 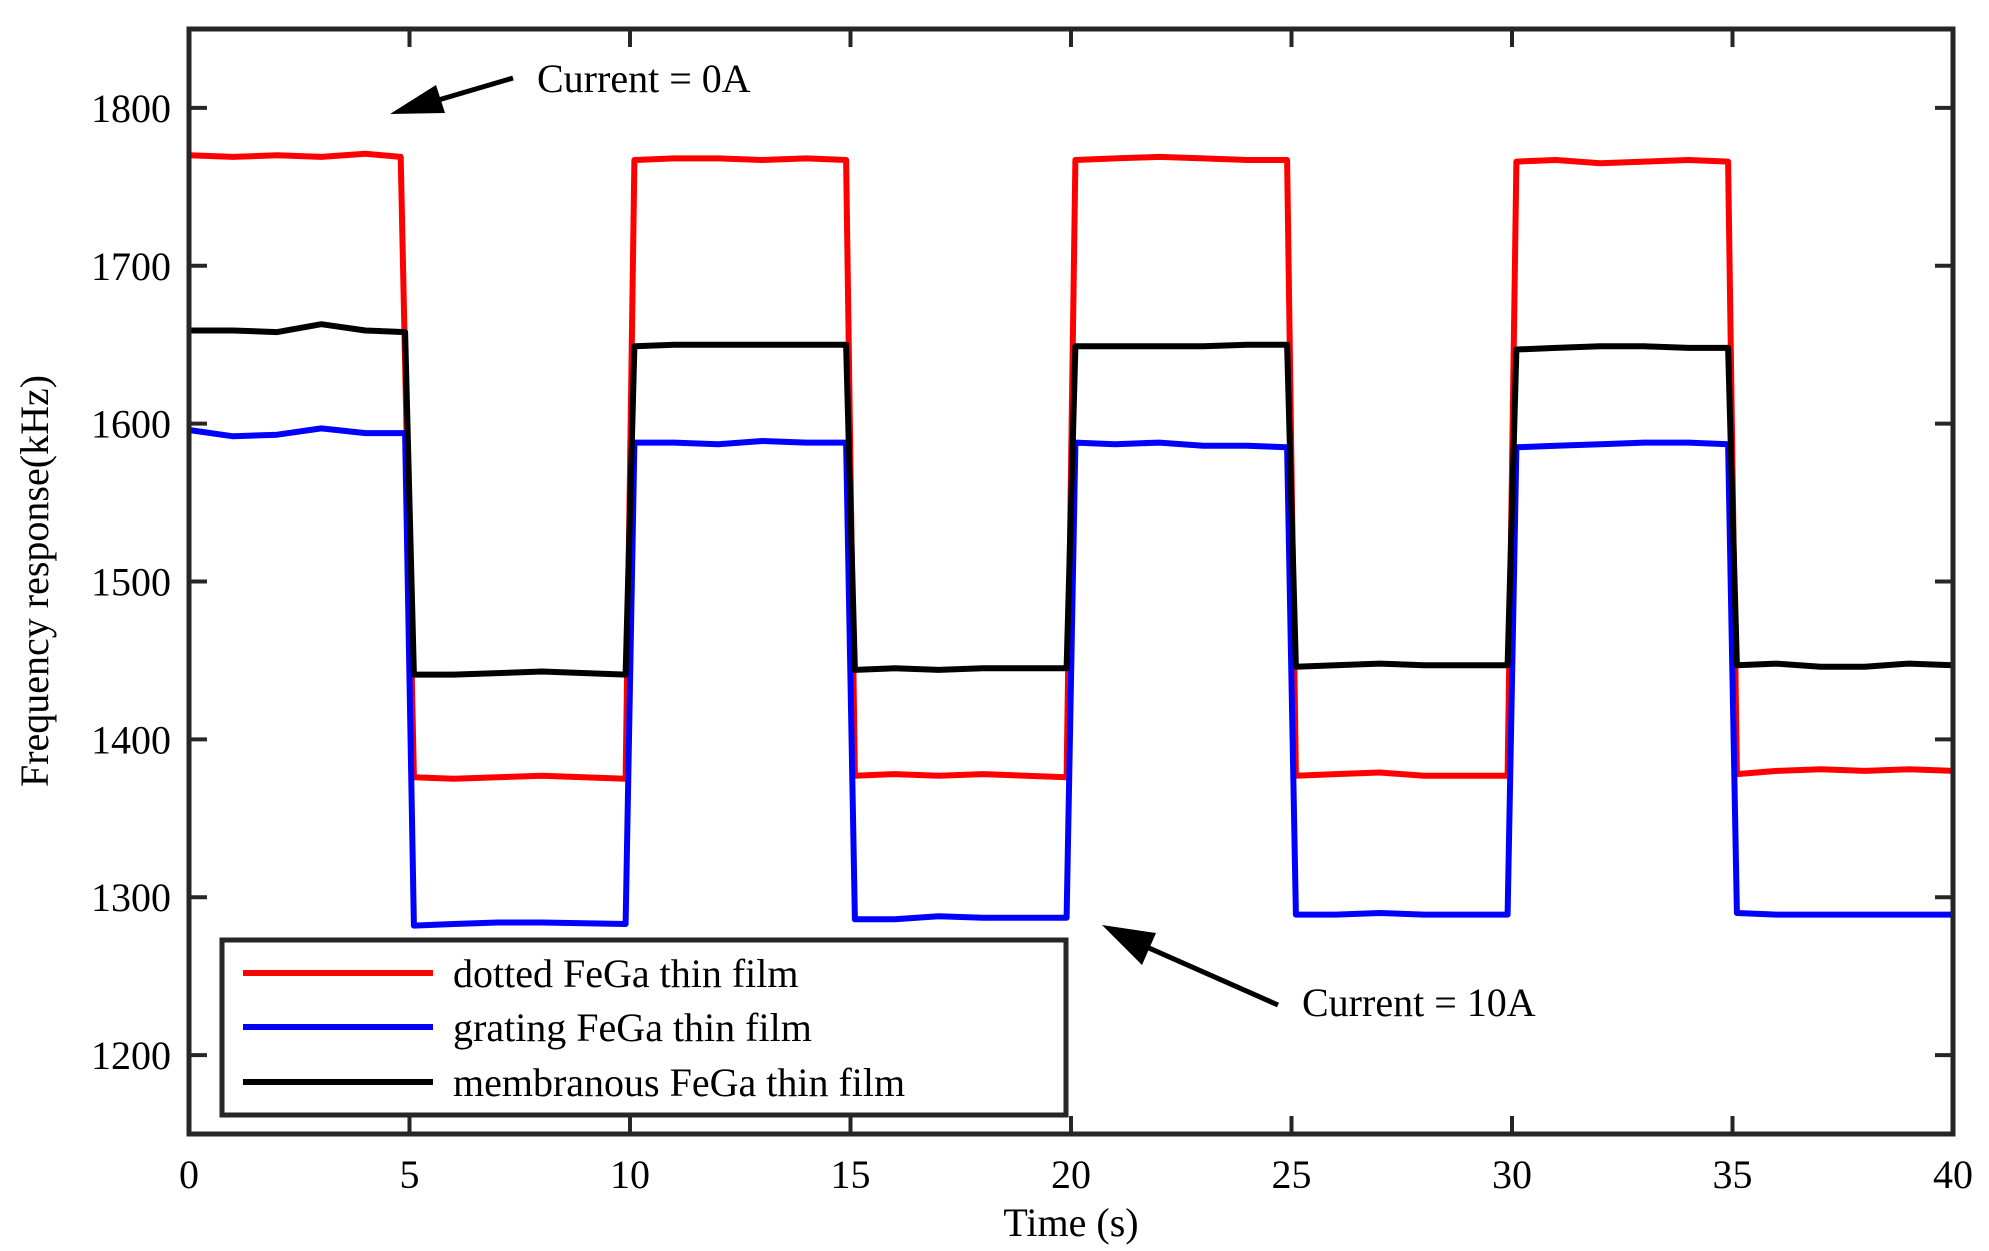 What do you see at coordinates (679, 1082) in the screenshot?
I see `legend-label-membranous: membranous FeGa thin film` at bounding box center [679, 1082].